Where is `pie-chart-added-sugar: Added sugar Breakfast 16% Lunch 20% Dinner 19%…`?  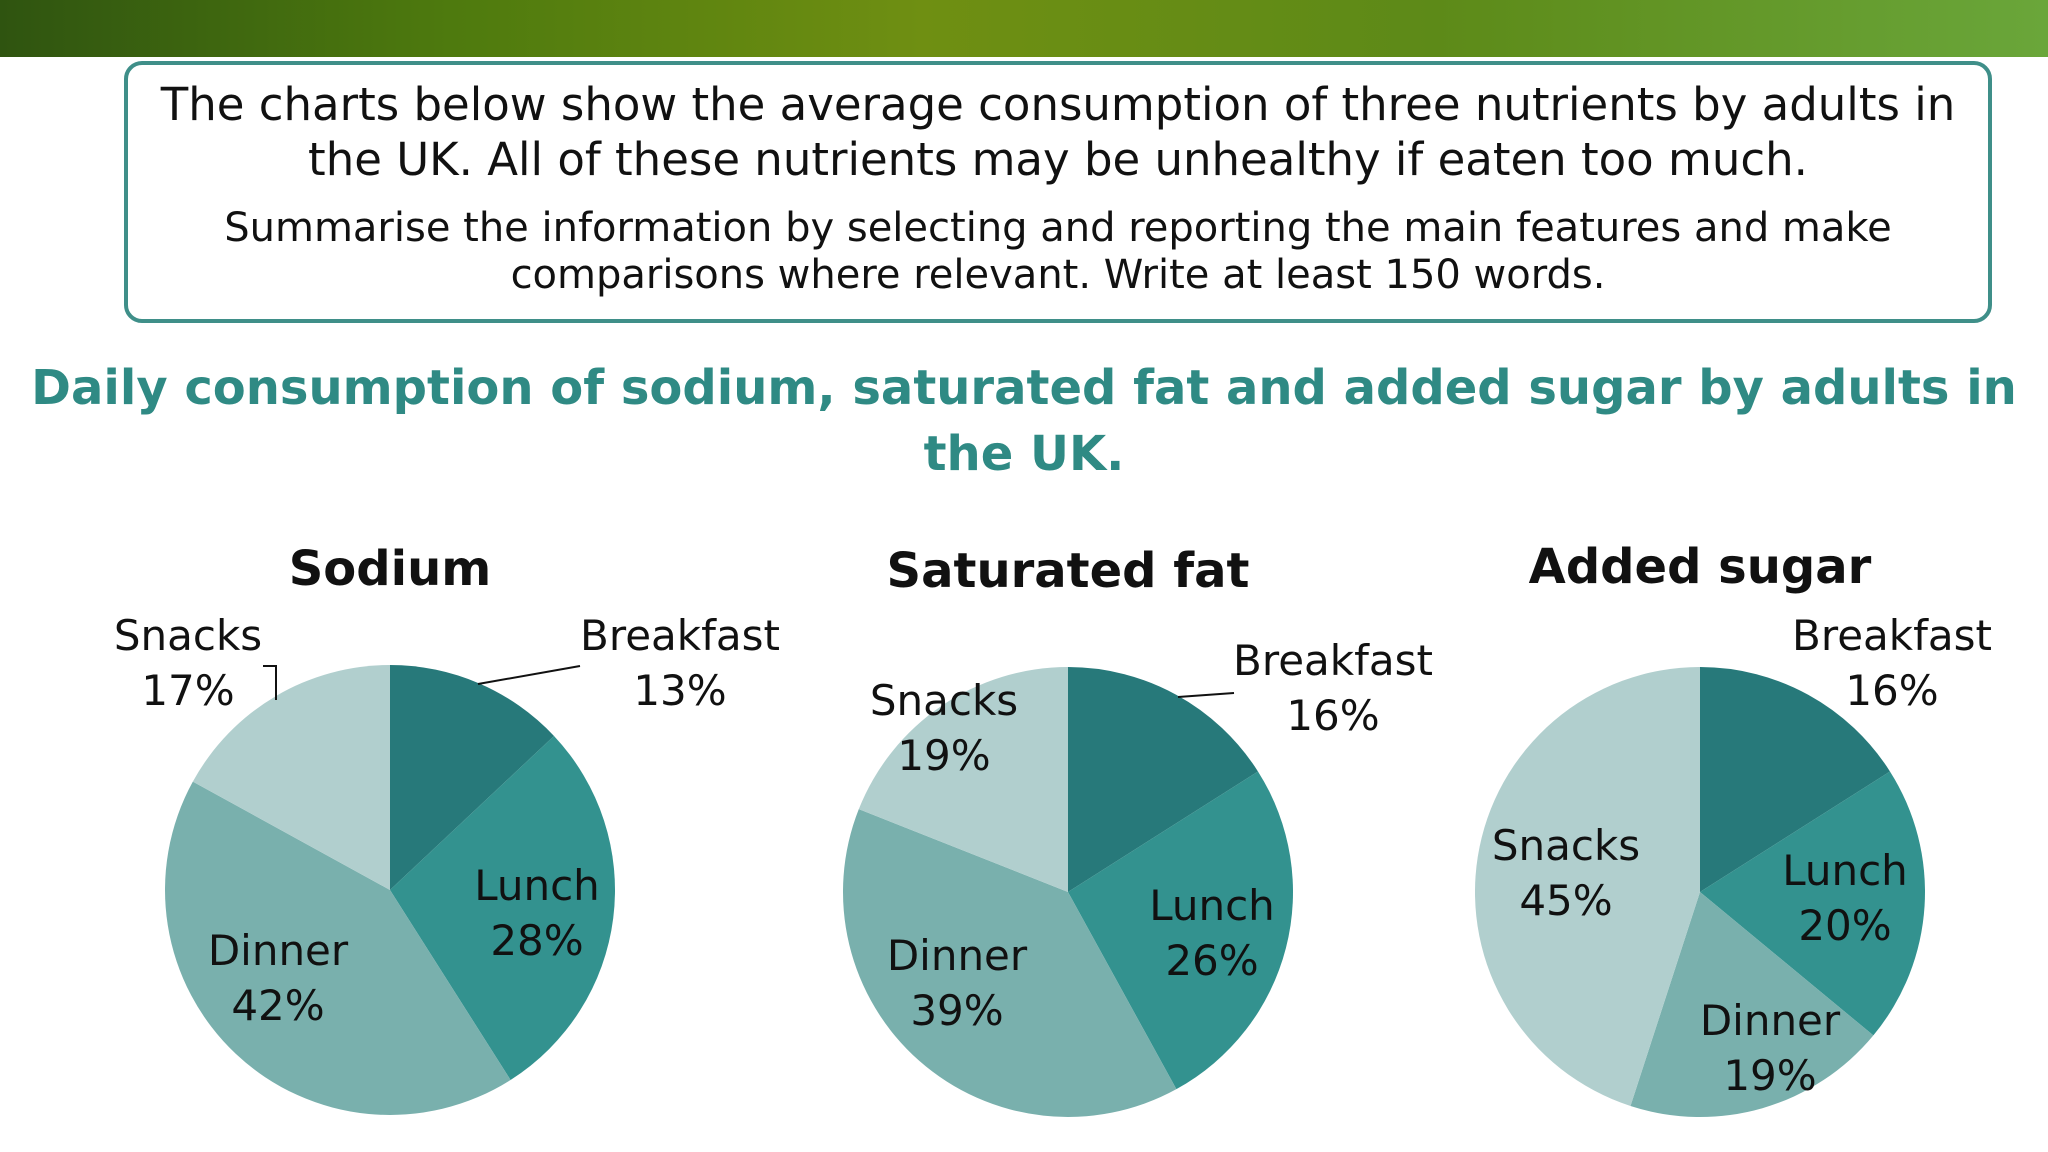
pie-chart-added-sugar: Added sugar Breakfast 16% Lunch 20% Dinner 19%… is located at coordinates (1733, 828).